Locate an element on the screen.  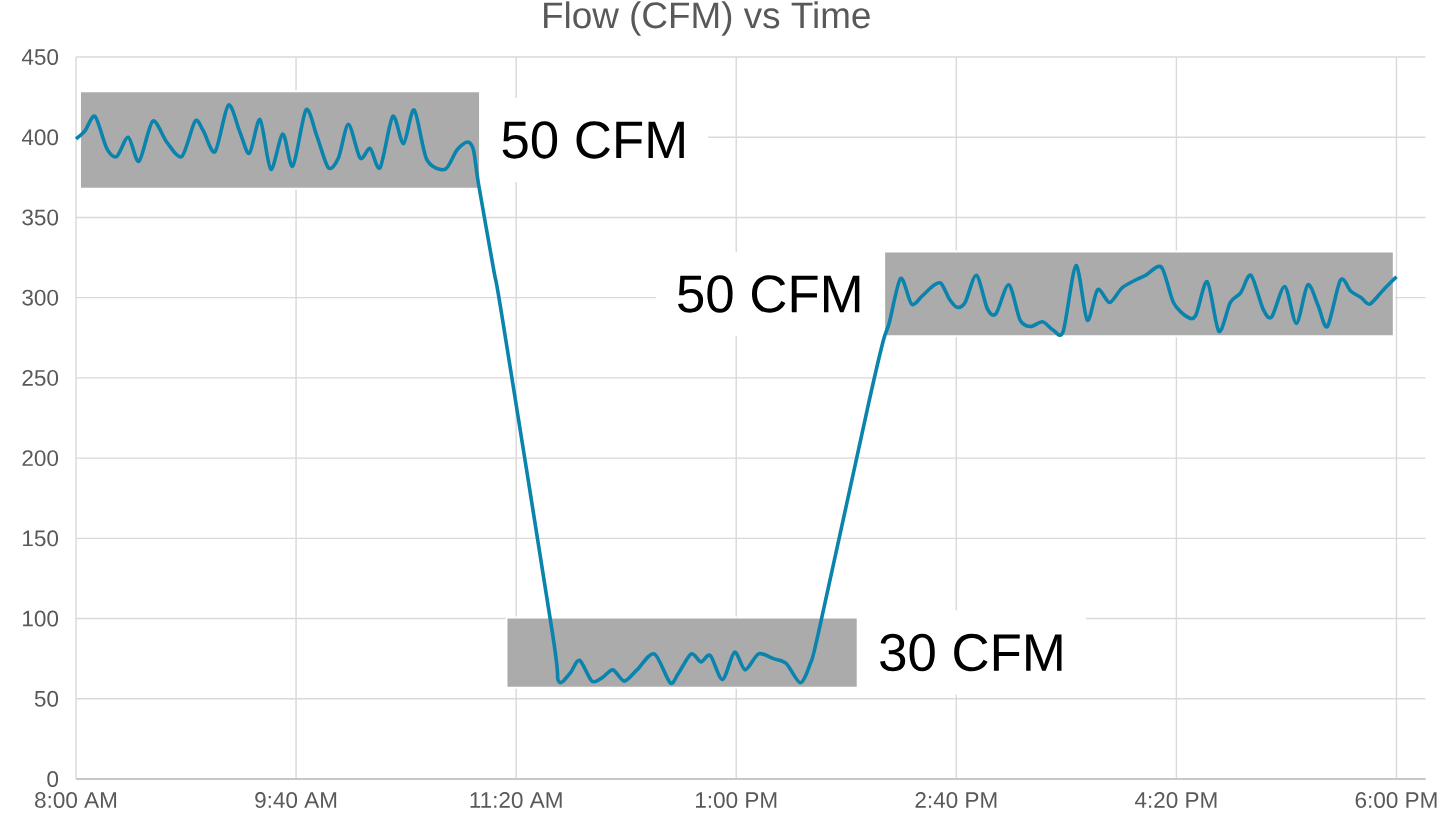
x-tick-label: 4:20 PM is located at coordinates (1175, 800).